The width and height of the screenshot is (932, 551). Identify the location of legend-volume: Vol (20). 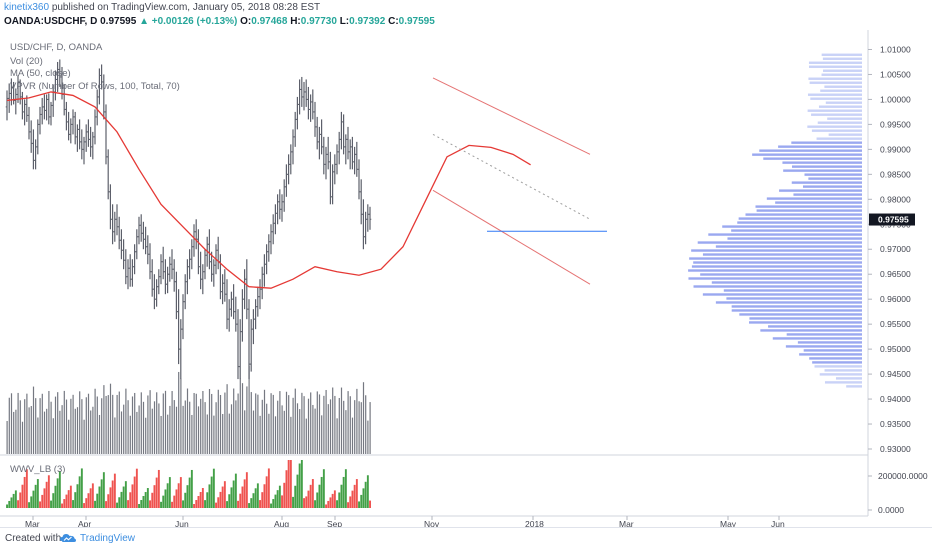
(26, 61).